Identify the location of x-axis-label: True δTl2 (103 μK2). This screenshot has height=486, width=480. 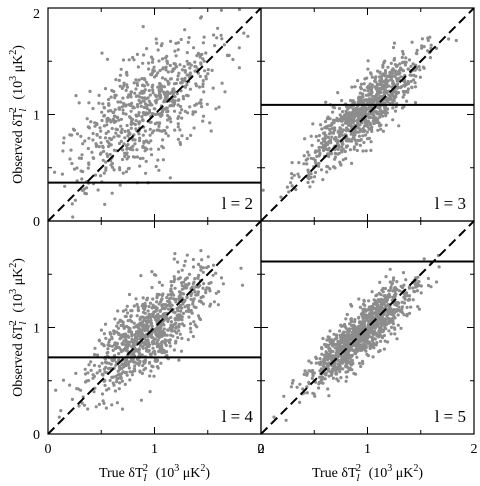
(154, 473).